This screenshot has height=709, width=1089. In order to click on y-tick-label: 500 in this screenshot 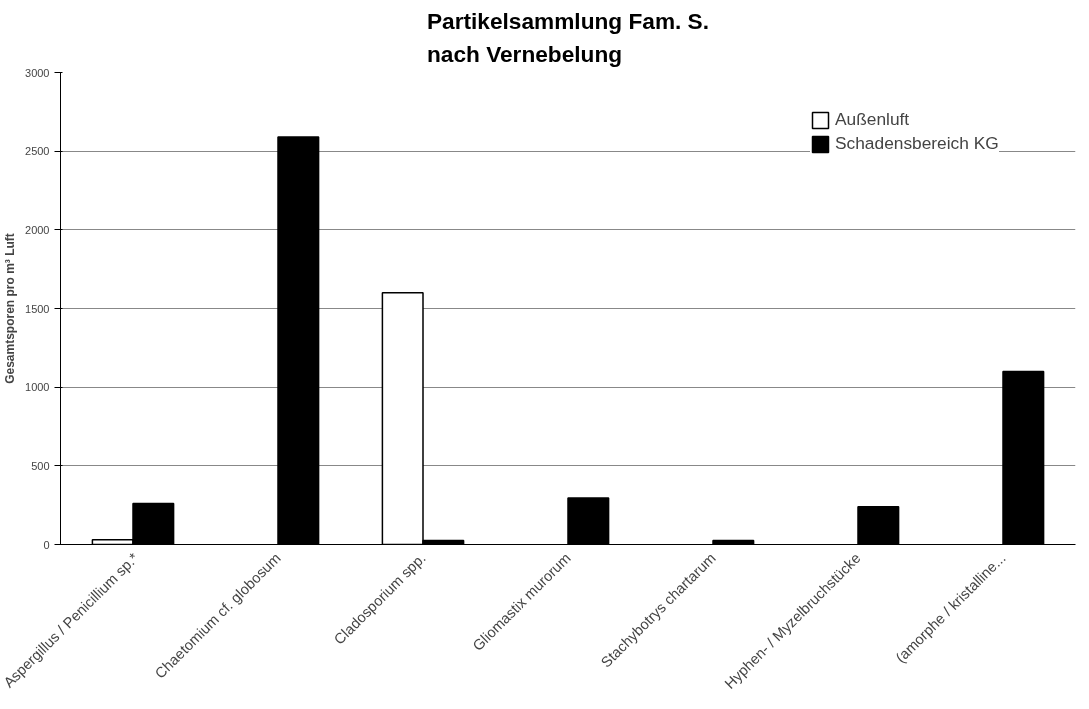, I will do `click(40, 465)`.